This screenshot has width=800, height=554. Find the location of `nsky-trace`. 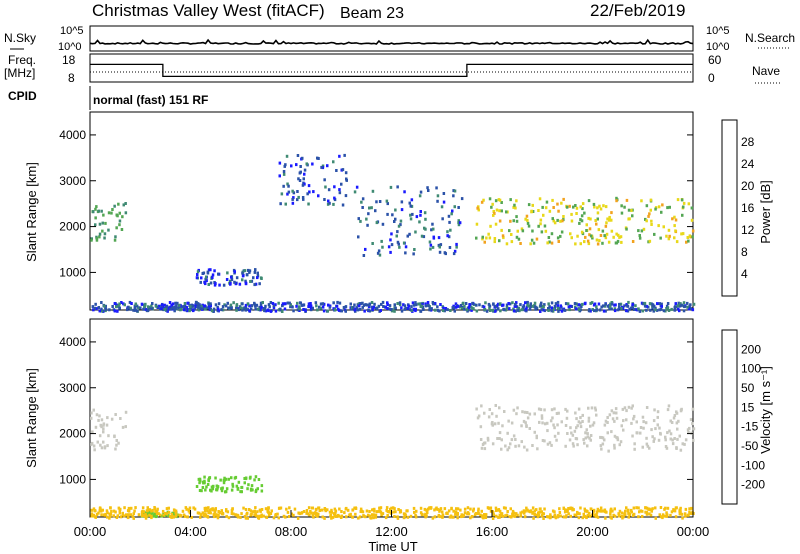

nsky-trace is located at coordinates (391, 41).